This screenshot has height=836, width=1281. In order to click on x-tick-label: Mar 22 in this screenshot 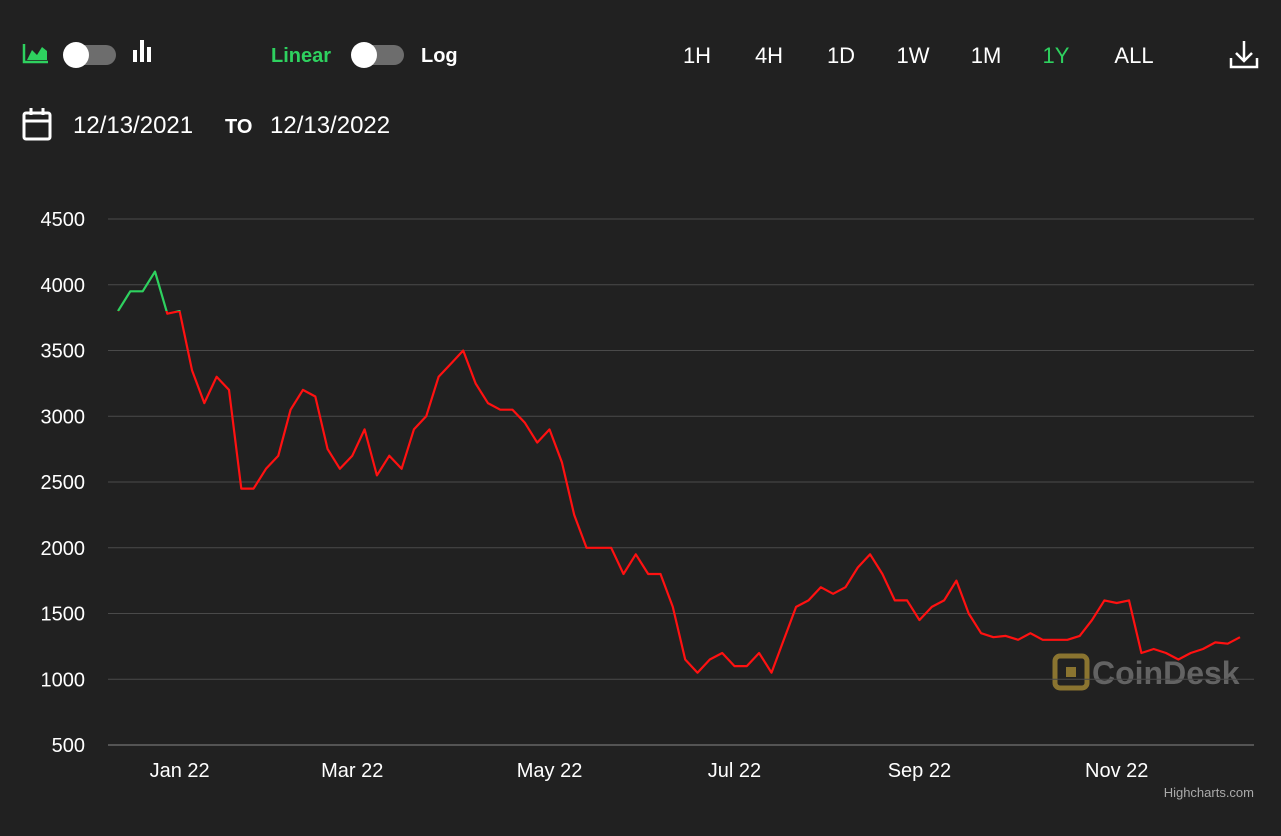, I will do `click(352, 771)`.